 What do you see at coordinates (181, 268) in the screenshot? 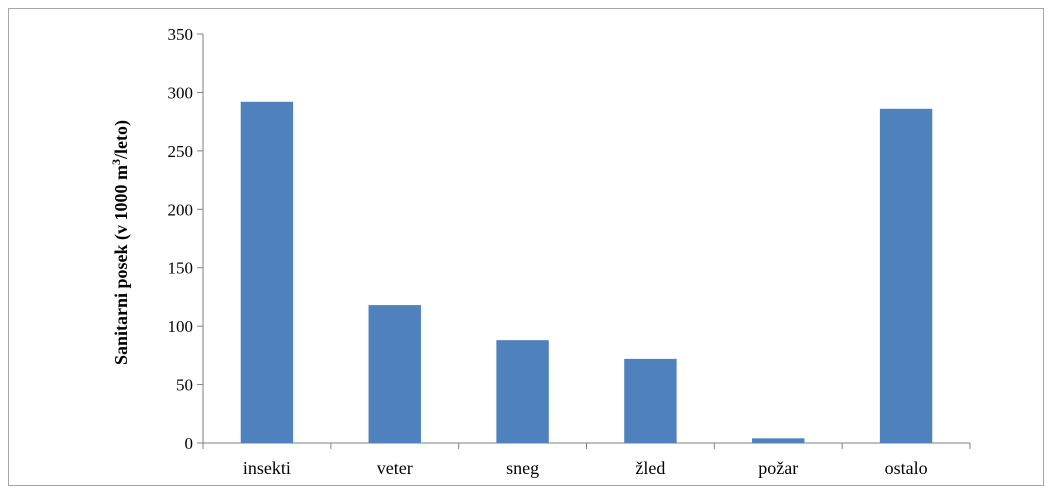
I see `y-tick-label: 150` at bounding box center [181, 268].